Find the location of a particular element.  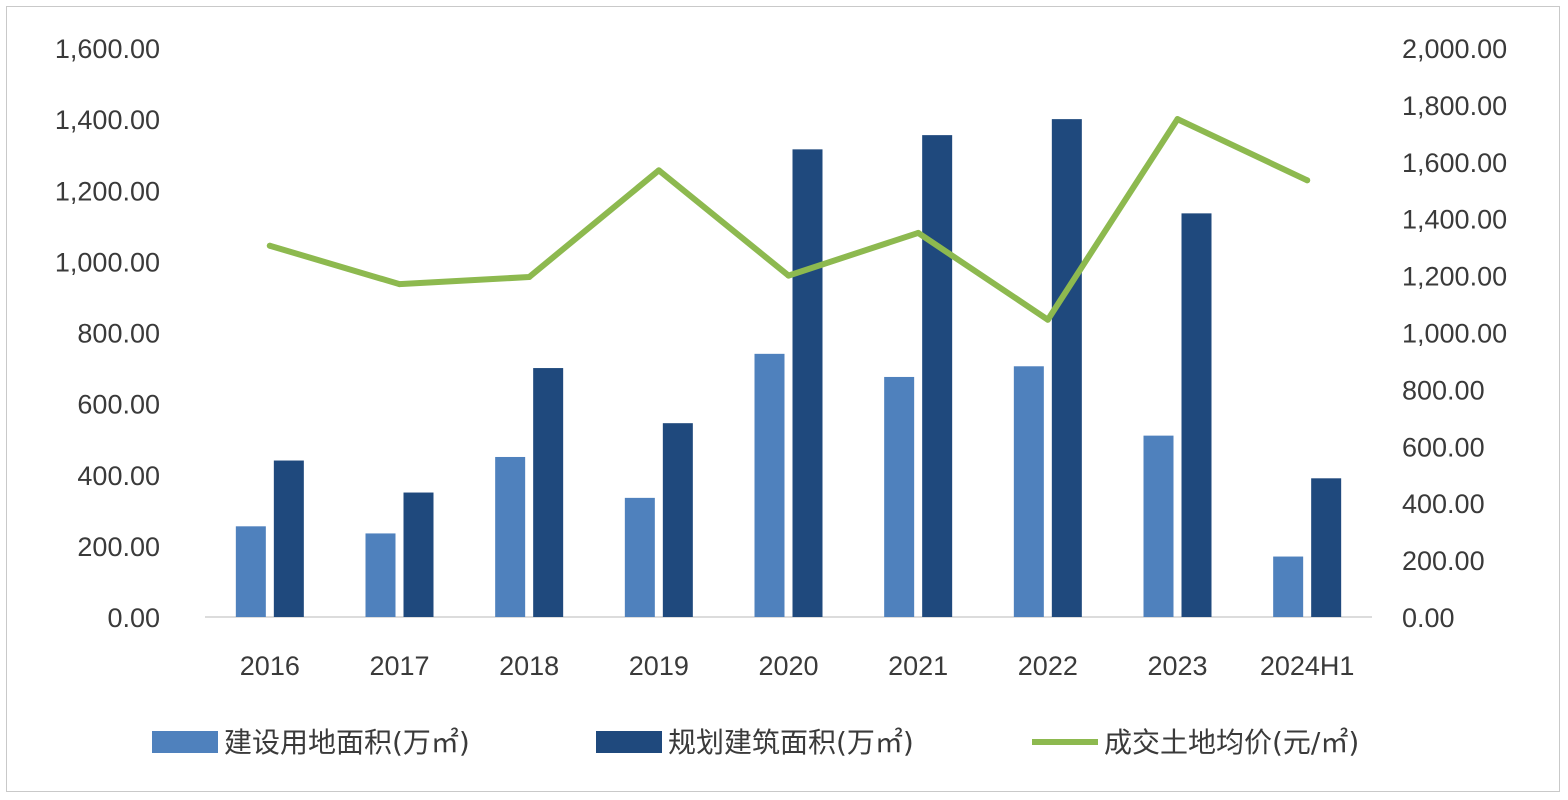

x-tick-label: 2023 is located at coordinates (1177, 666).